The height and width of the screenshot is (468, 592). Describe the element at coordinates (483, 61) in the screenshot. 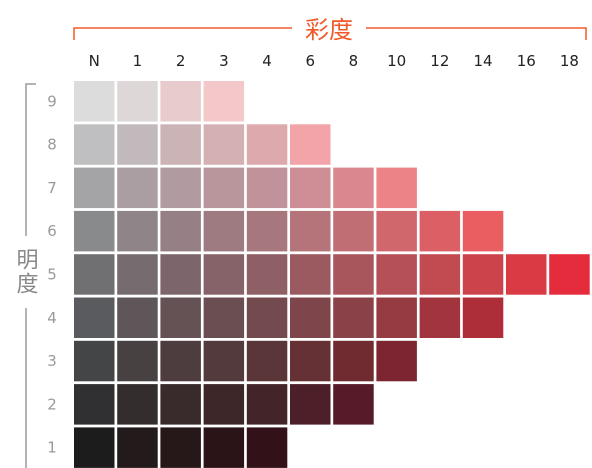

I see `chroma-tick-label: 14` at that location.